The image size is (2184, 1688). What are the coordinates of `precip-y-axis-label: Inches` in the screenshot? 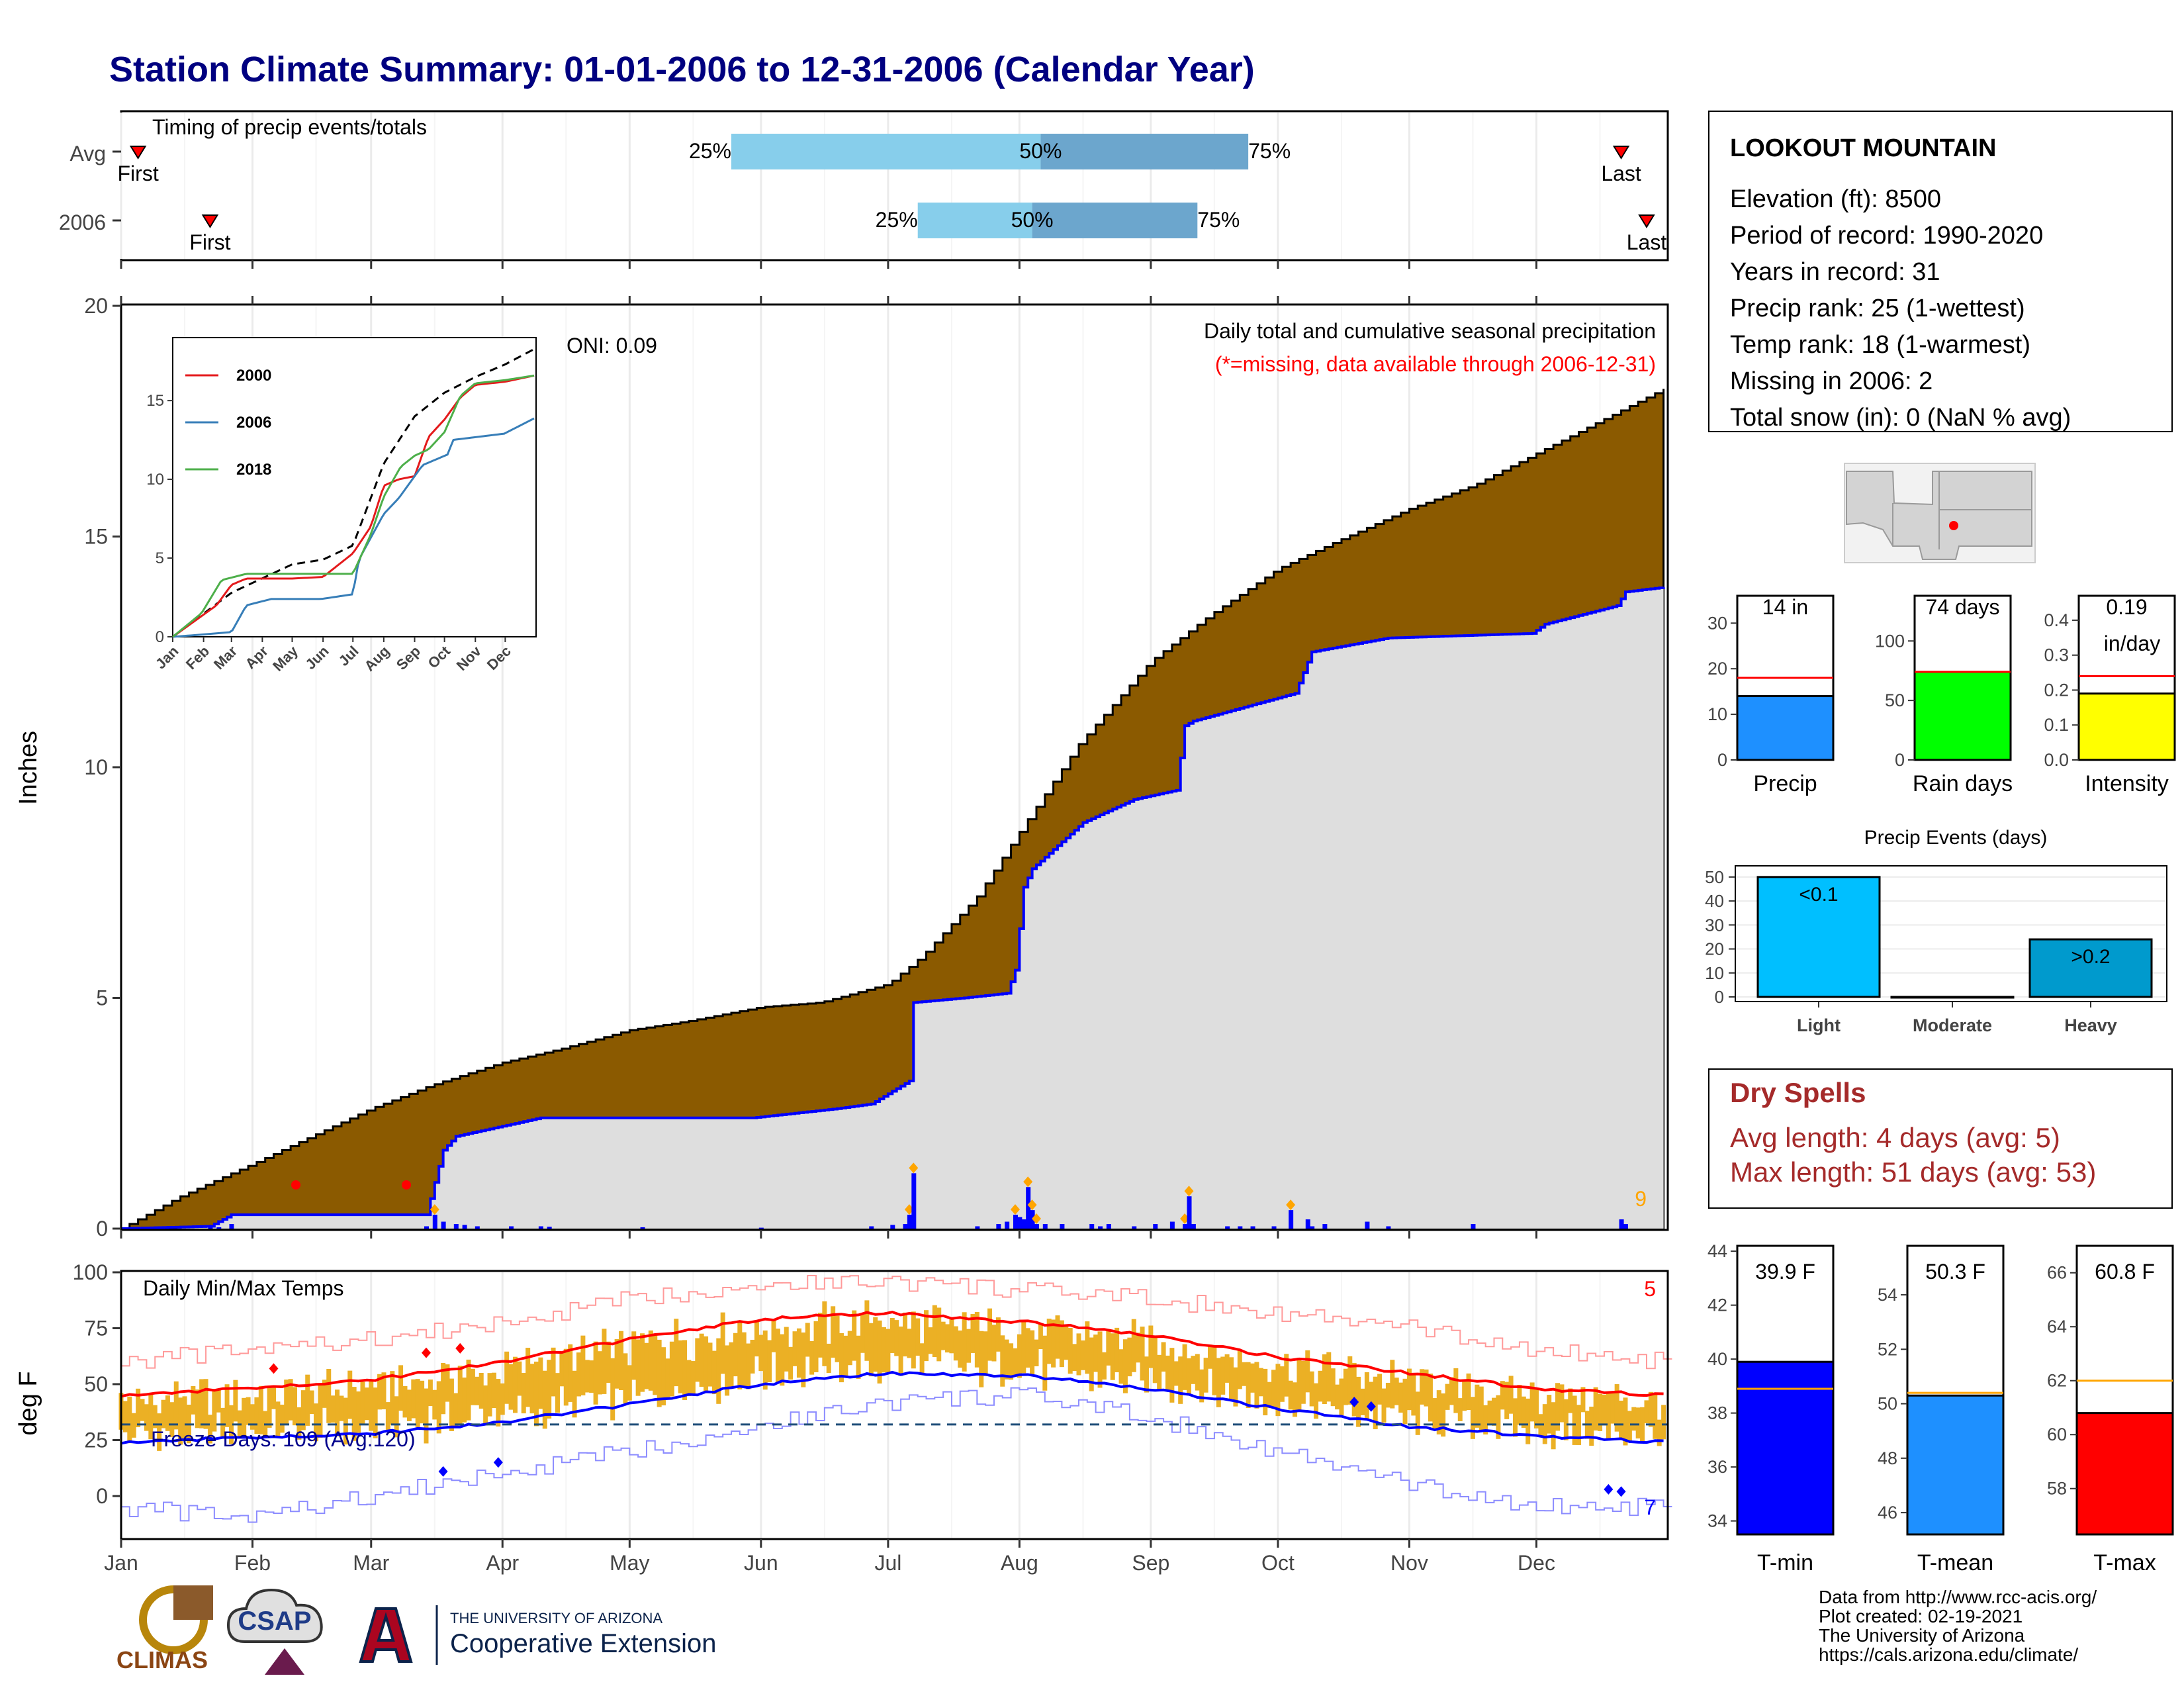 It's located at (28, 768).